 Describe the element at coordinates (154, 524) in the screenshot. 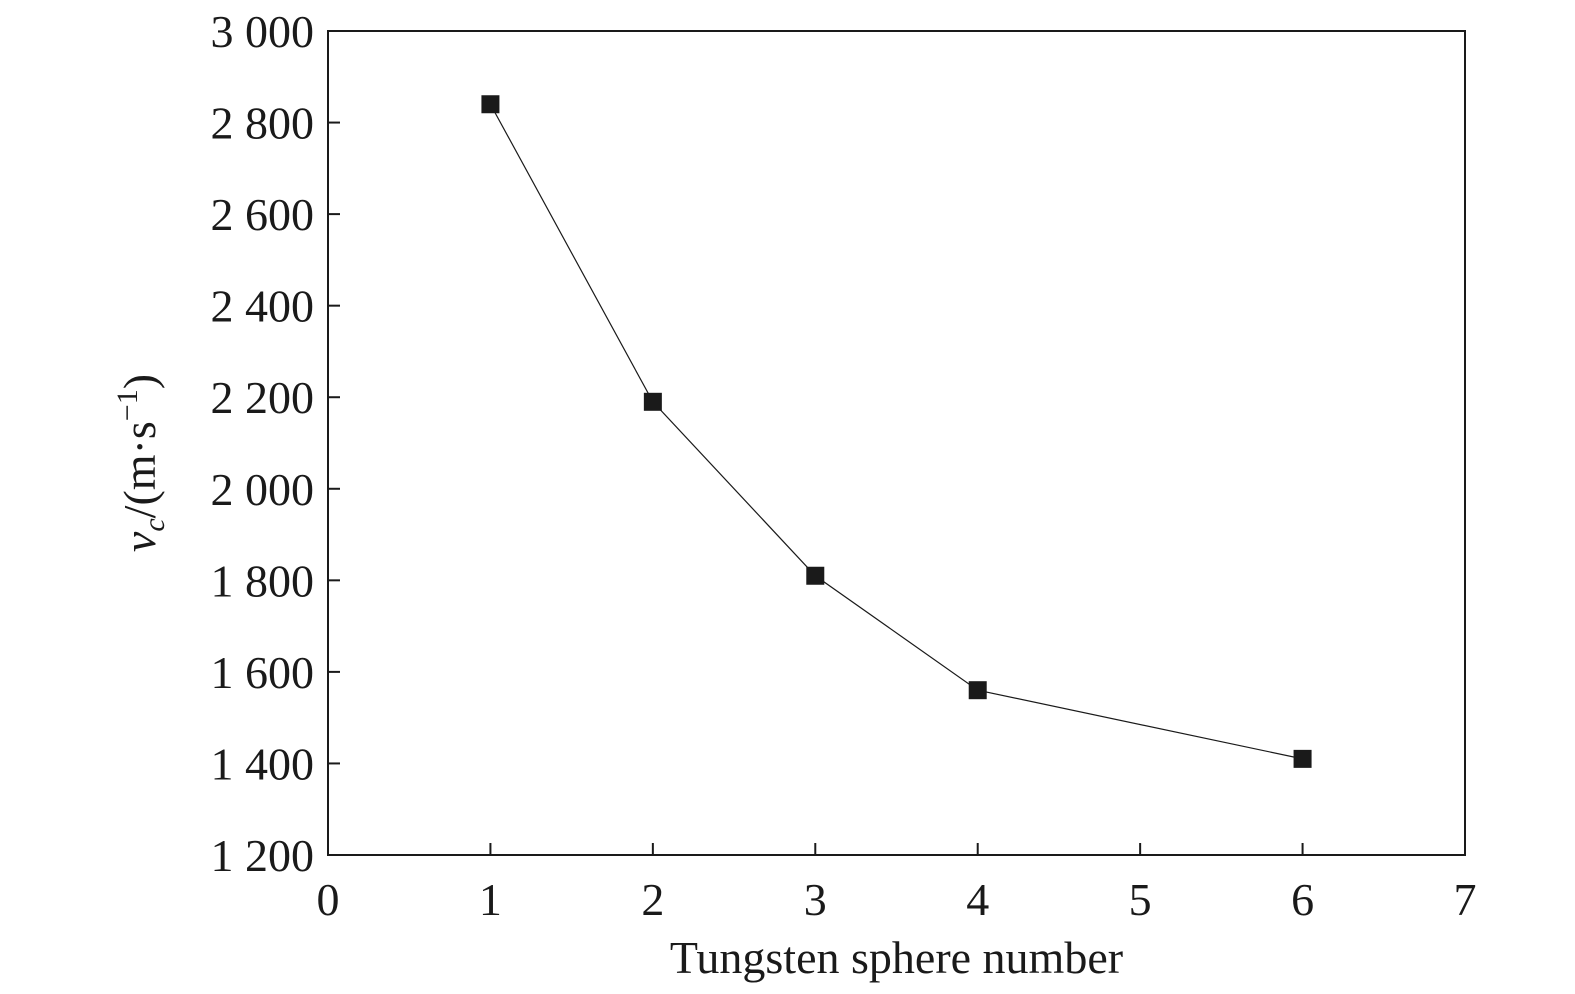

I see `y-axis-title-subscript: c` at that location.